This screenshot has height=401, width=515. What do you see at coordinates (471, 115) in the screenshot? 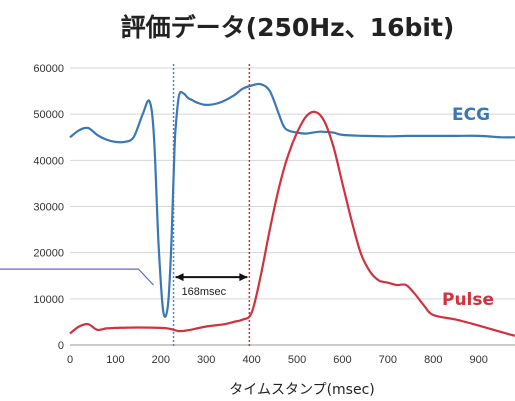
I see `series-label-ecg: ECG` at bounding box center [471, 115].